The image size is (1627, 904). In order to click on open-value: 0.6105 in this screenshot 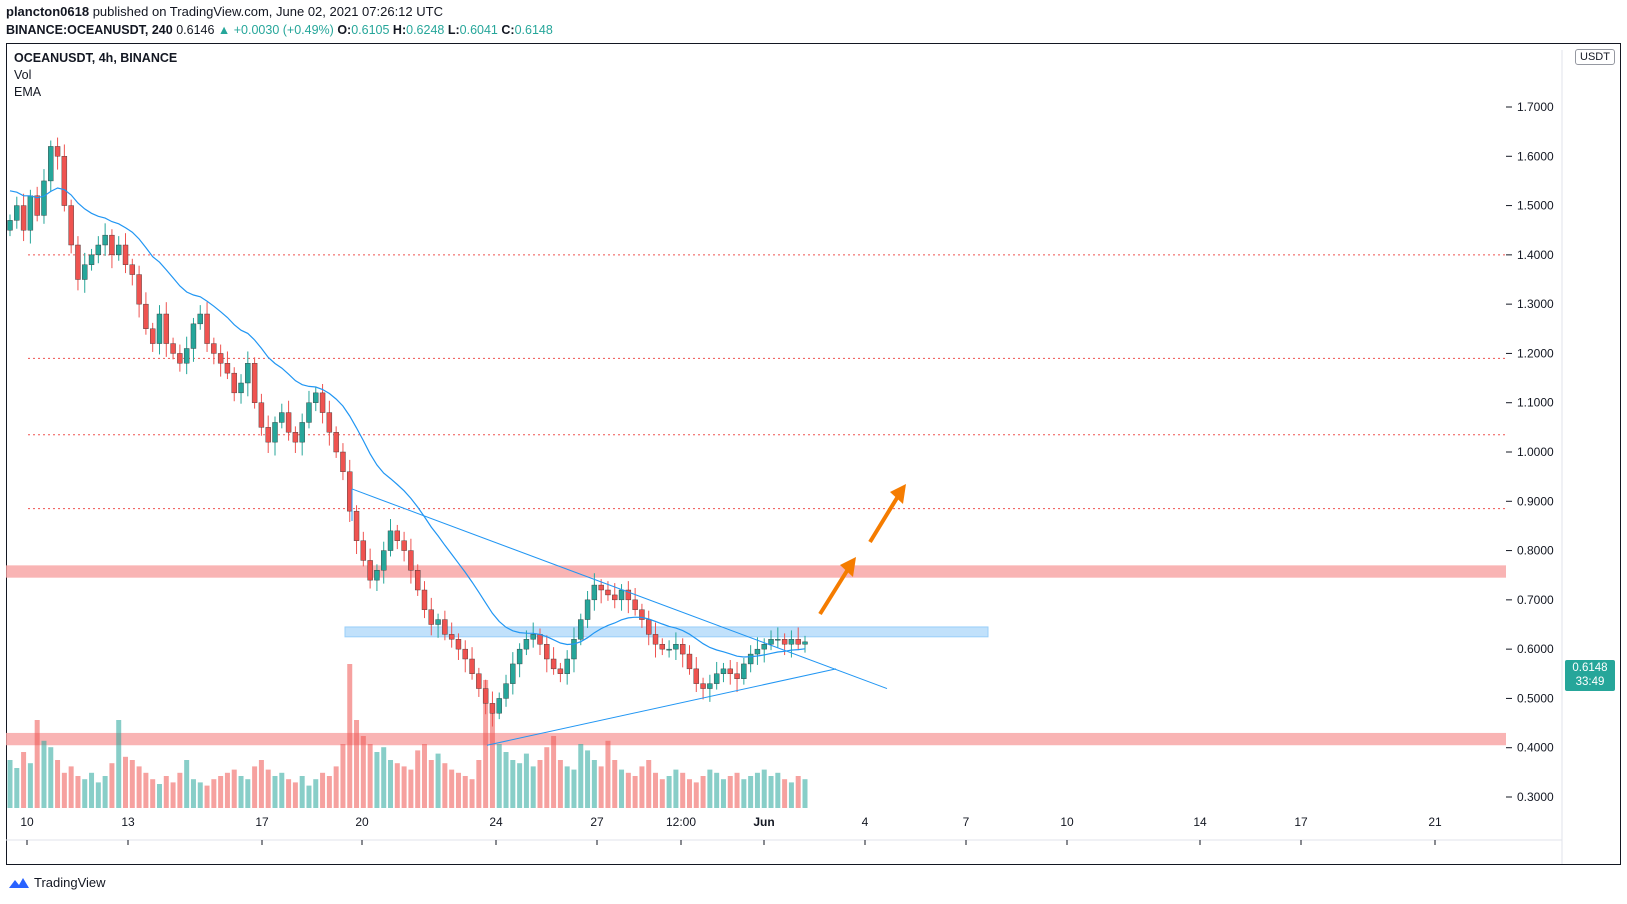, I will do `click(370, 30)`.